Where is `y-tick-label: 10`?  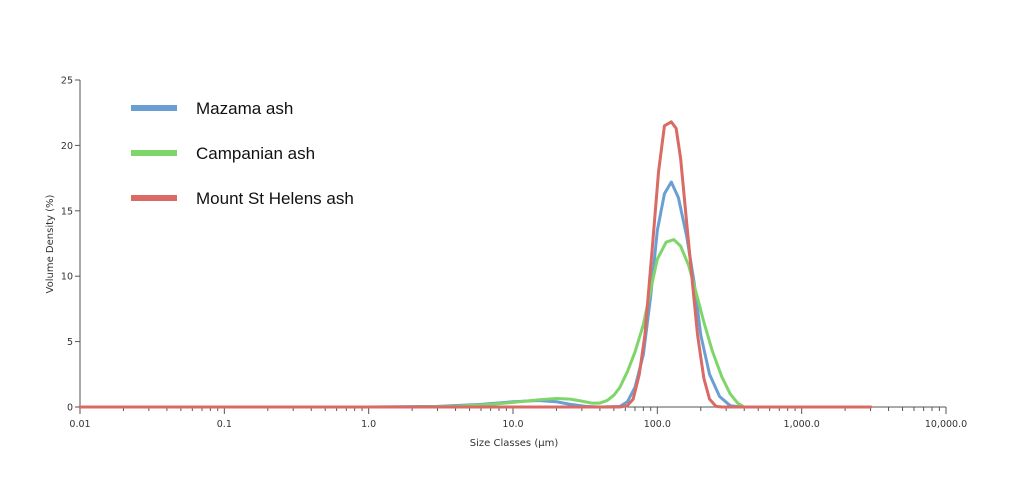
y-tick-label: 10 is located at coordinates (67, 277).